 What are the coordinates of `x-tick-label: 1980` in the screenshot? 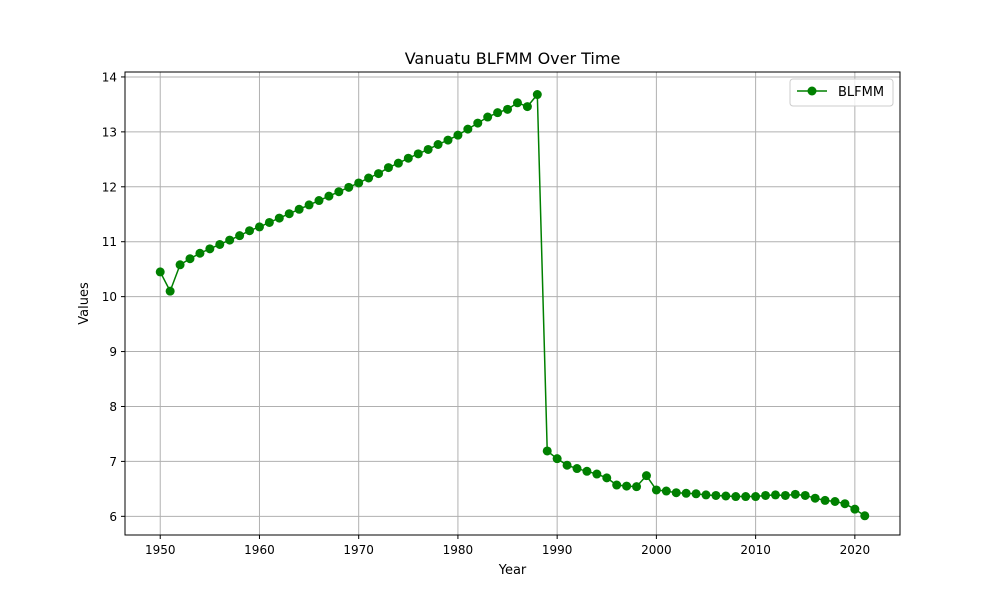 It's located at (458, 550).